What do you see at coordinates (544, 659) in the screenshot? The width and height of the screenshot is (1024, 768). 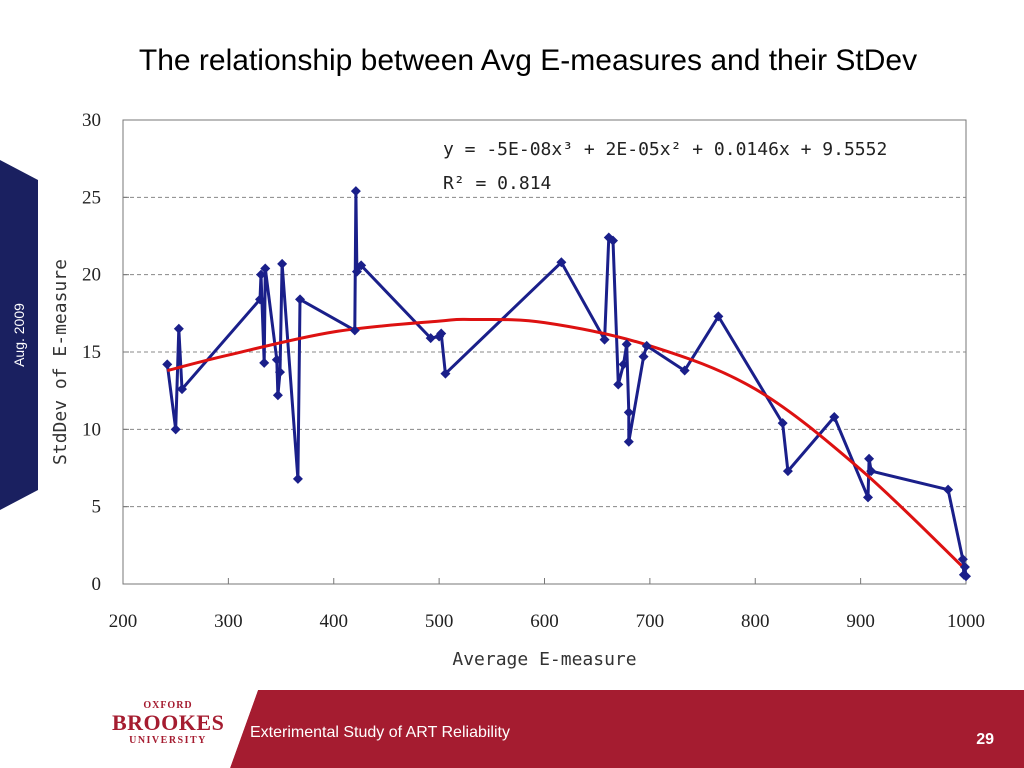 I see `x-axis-label: Average E-measure` at bounding box center [544, 659].